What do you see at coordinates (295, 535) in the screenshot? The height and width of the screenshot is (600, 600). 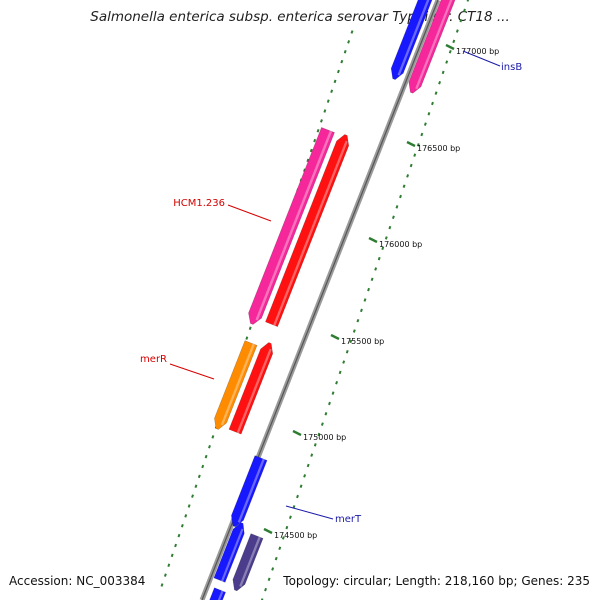 I see `tick-label: 174500 bp` at bounding box center [295, 535].